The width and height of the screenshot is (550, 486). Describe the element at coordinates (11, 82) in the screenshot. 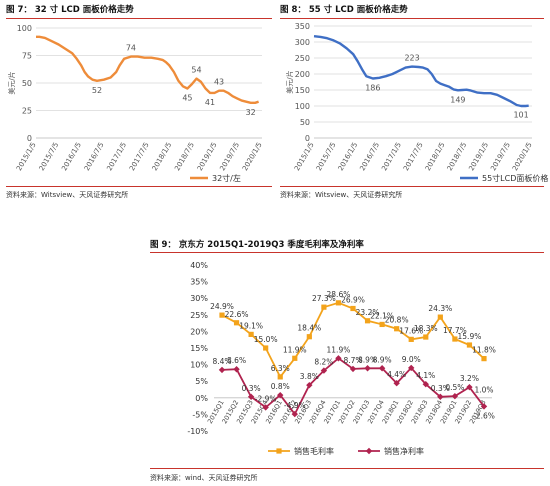

I see `y-axis-label: 美元/片` at that location.